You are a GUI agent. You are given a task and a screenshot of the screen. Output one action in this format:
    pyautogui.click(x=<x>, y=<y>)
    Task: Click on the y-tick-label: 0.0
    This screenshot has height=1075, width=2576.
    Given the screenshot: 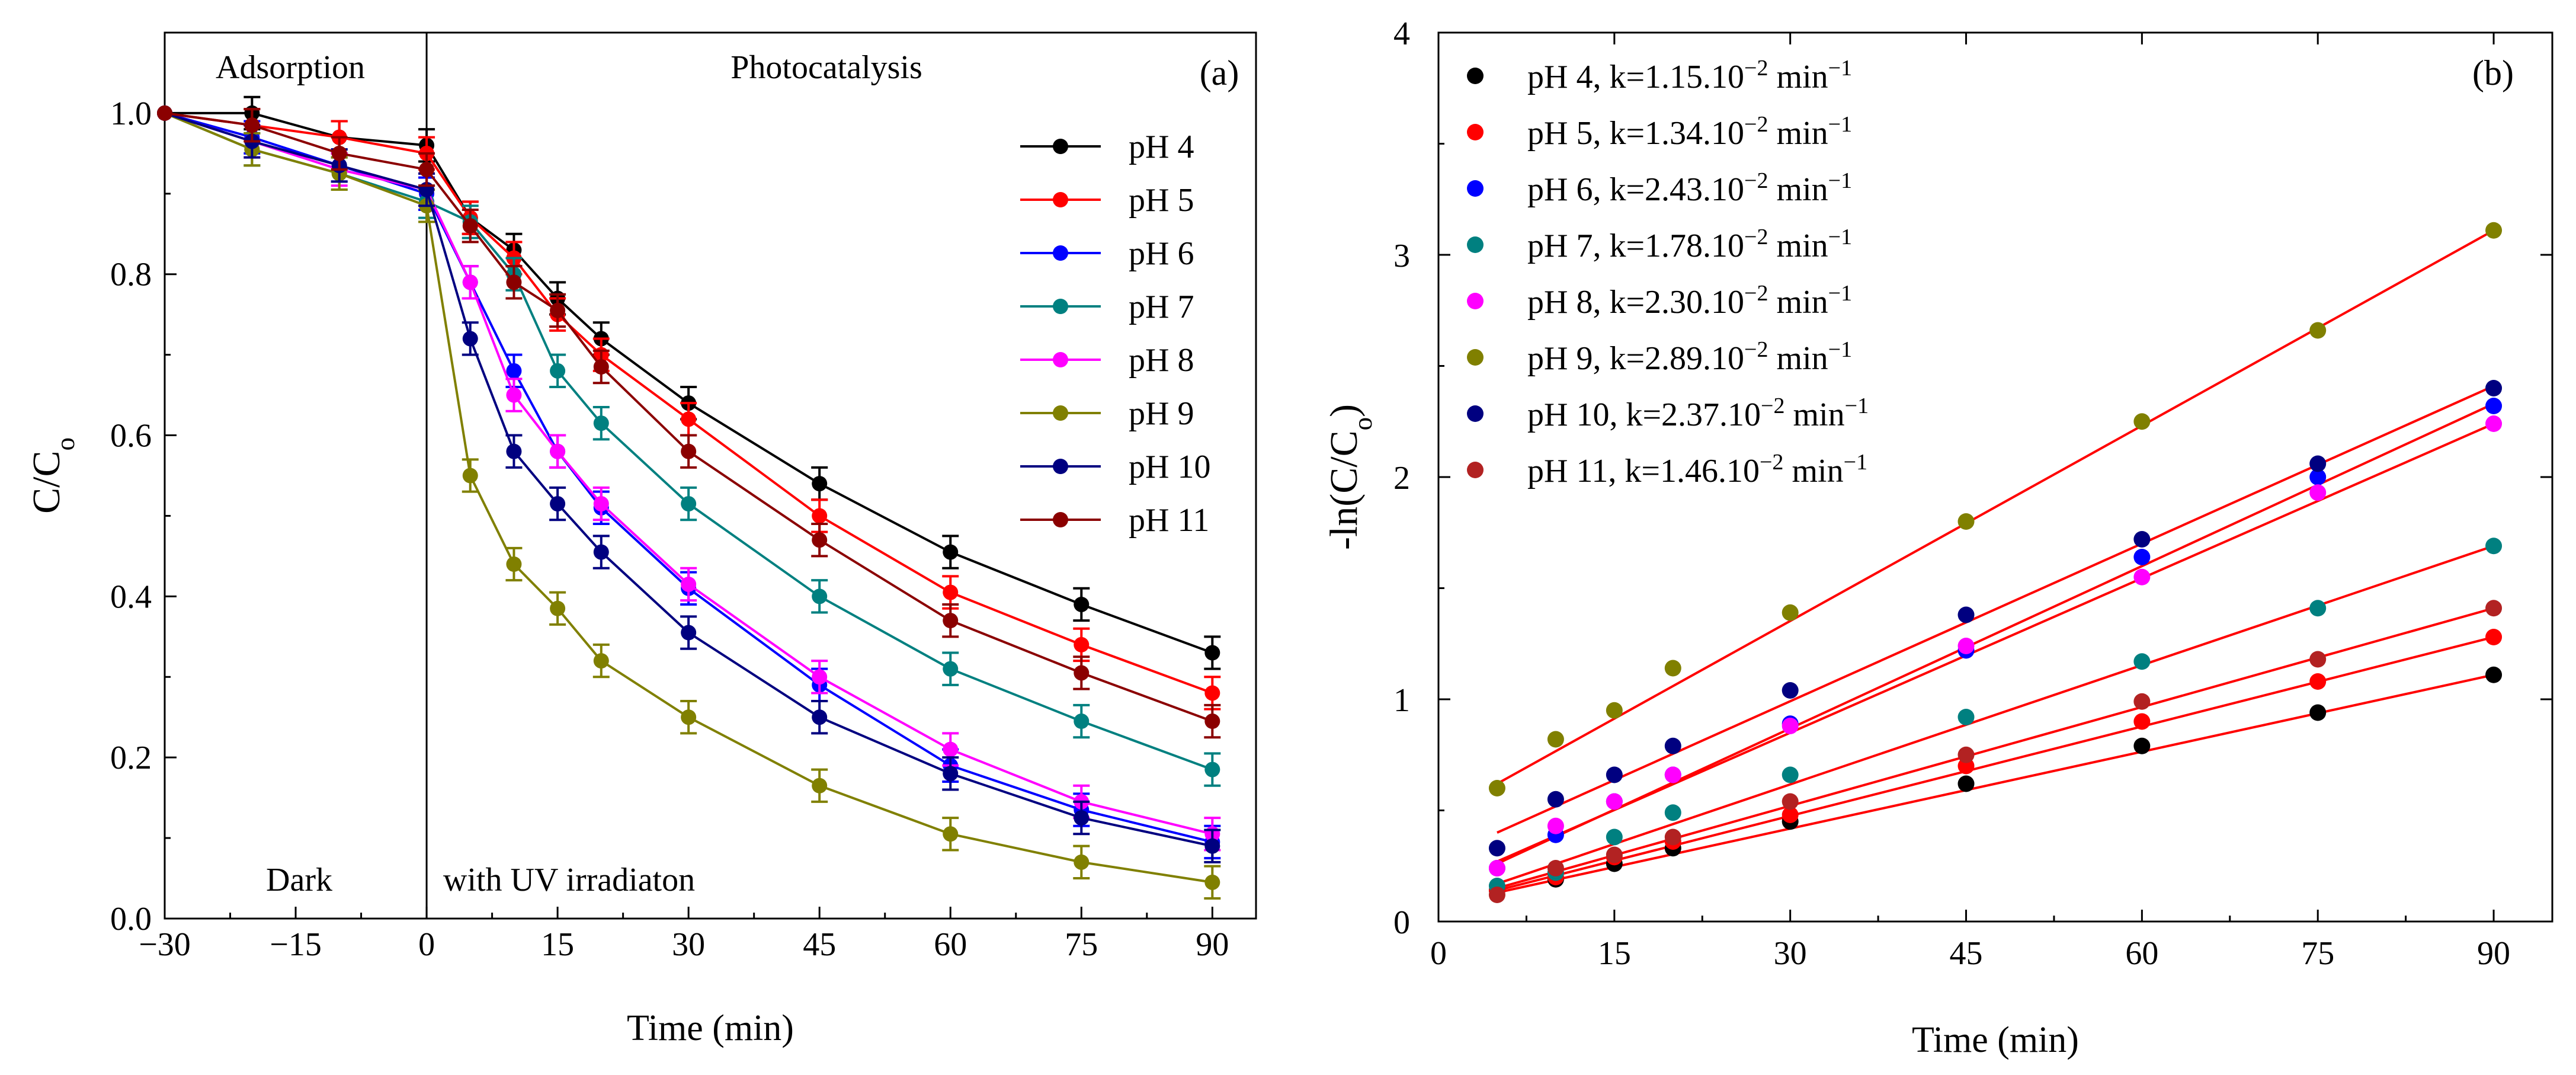 What is the action you would take?
    pyautogui.click(x=131, y=919)
    